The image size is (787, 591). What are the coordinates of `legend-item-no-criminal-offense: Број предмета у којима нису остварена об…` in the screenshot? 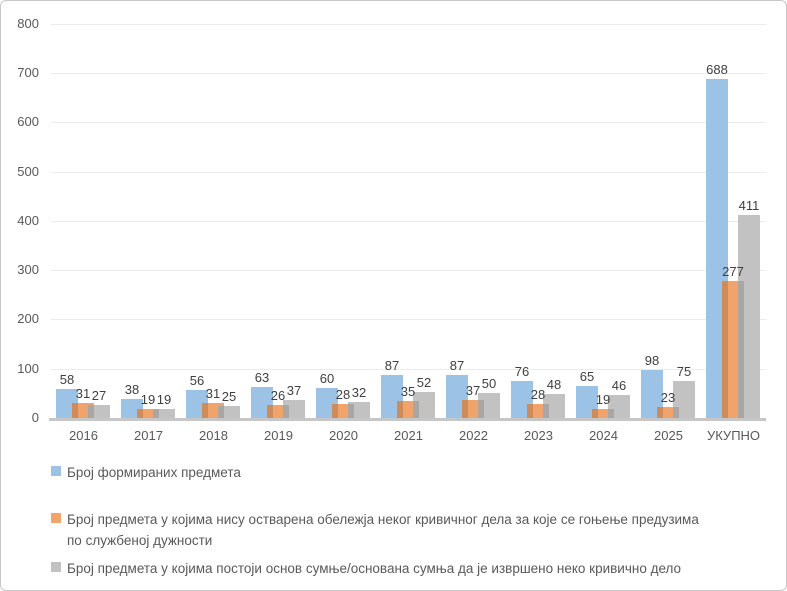 It's located at (384, 530).